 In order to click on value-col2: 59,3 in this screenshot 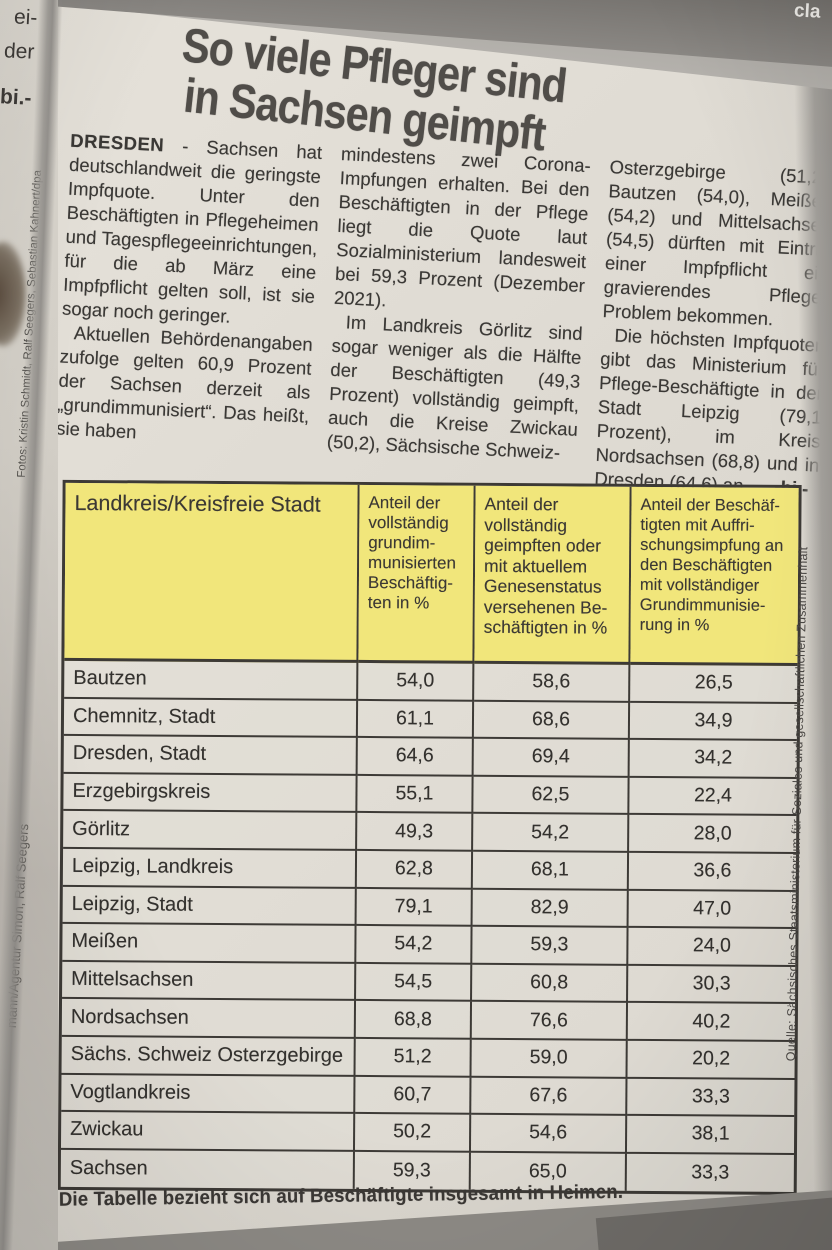, I will do `click(550, 946)`.